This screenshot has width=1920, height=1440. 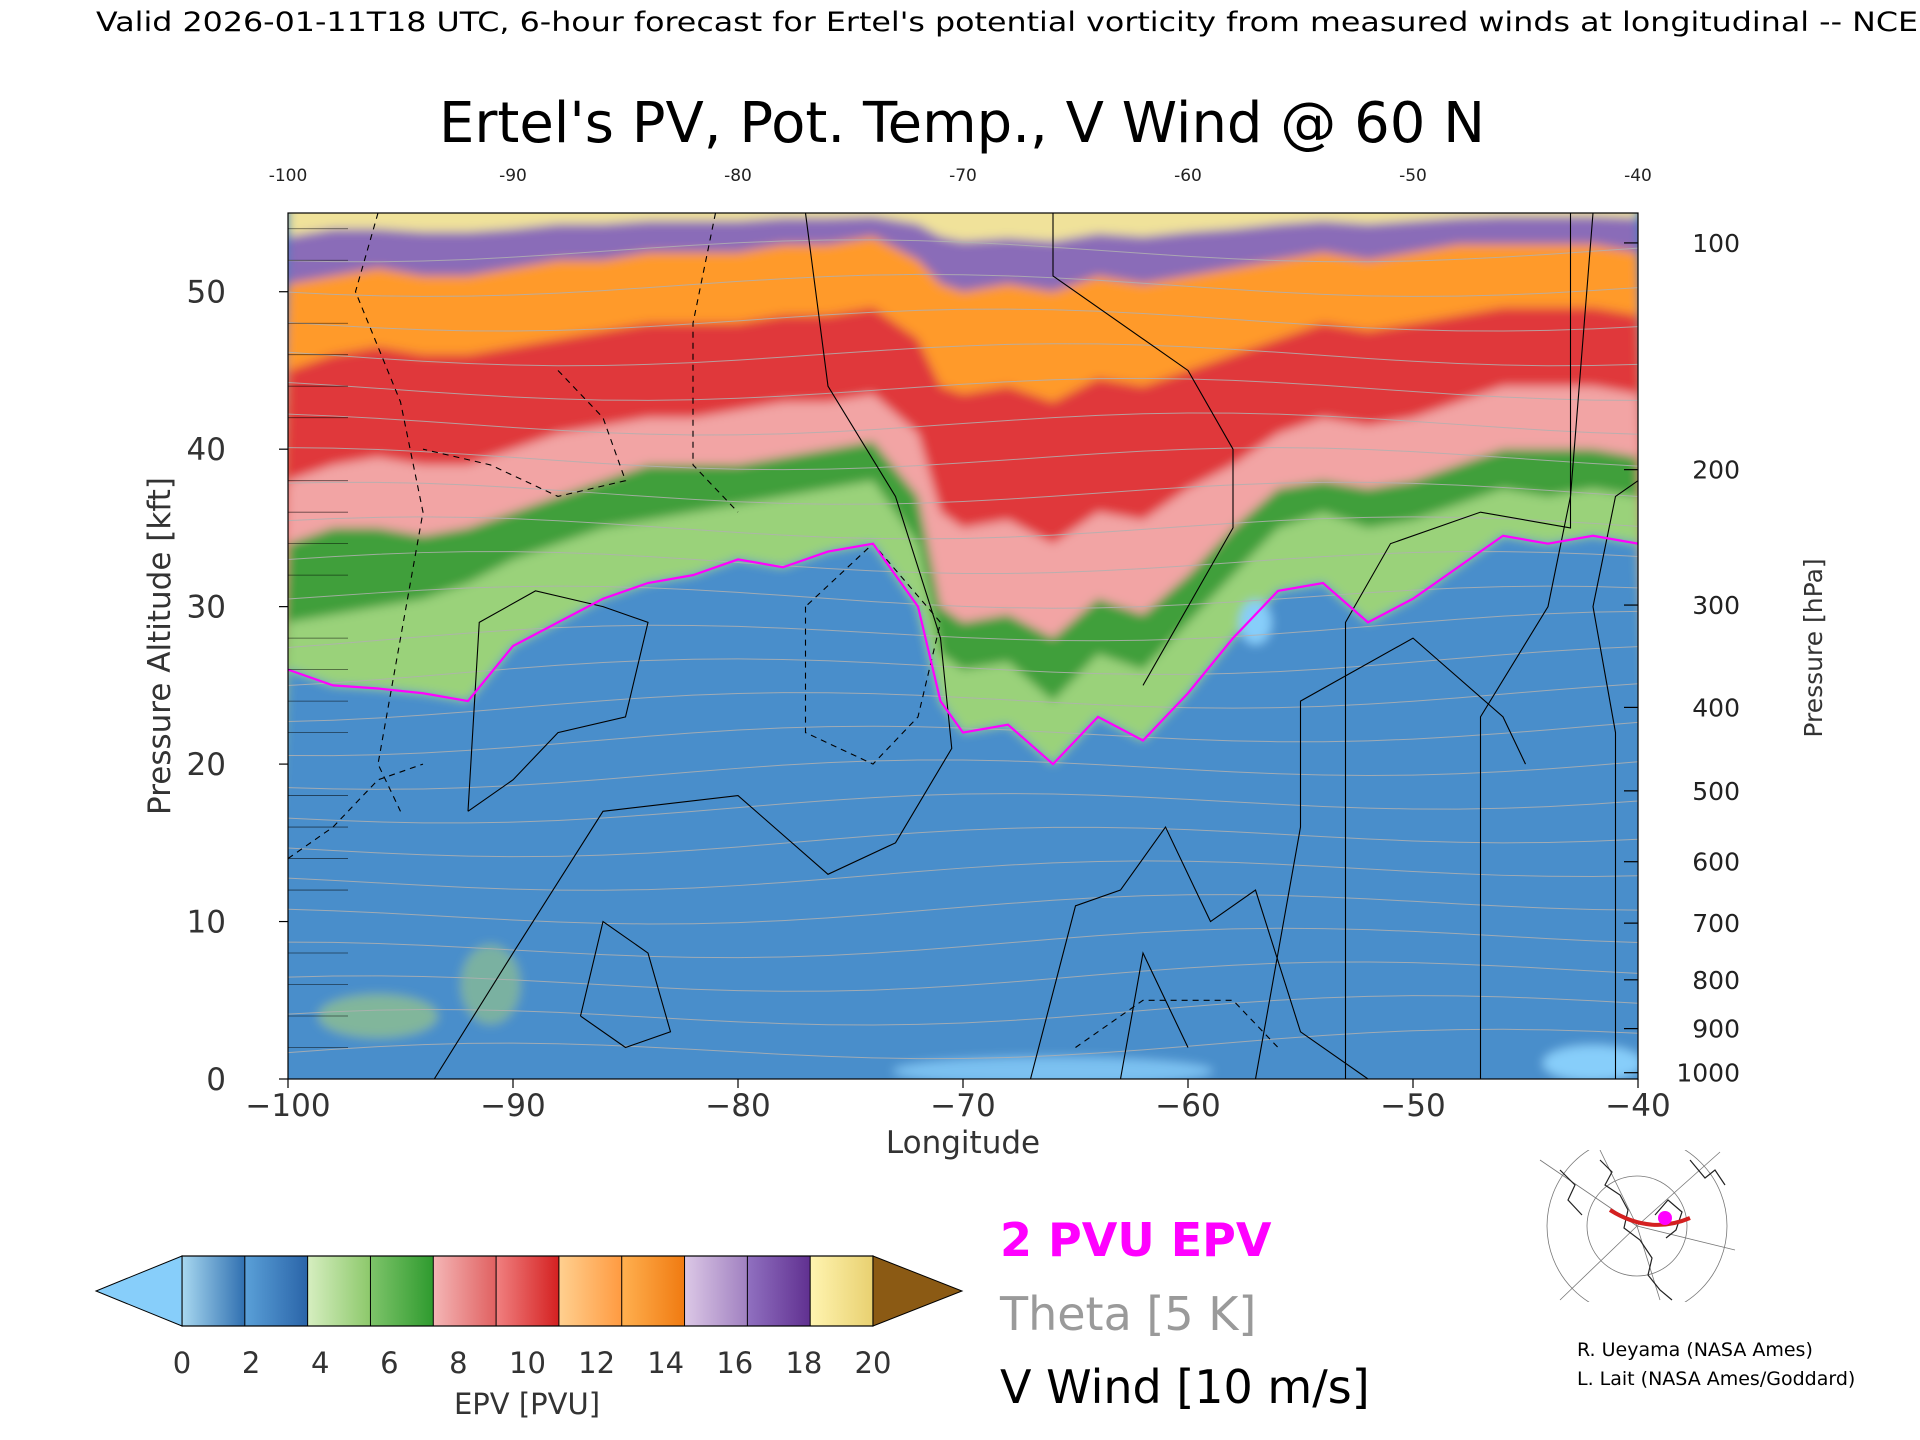 I want to click on x-tick-label: −100, so click(x=287, y=1106).